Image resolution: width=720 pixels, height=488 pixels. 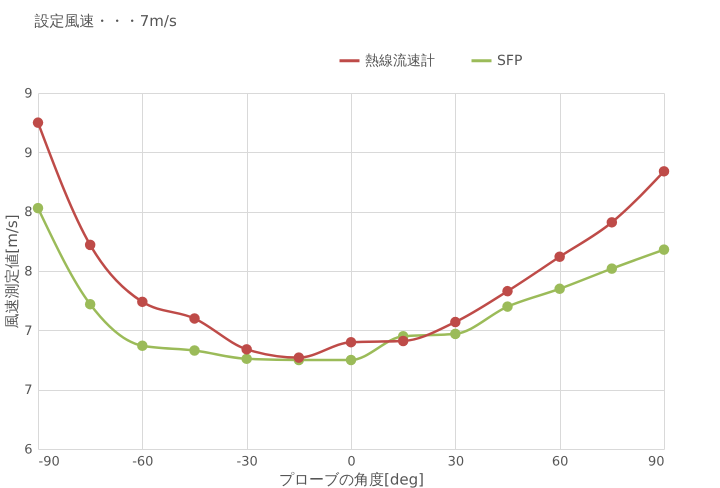 I want to click on x-tick-label: 60, so click(x=560, y=462).